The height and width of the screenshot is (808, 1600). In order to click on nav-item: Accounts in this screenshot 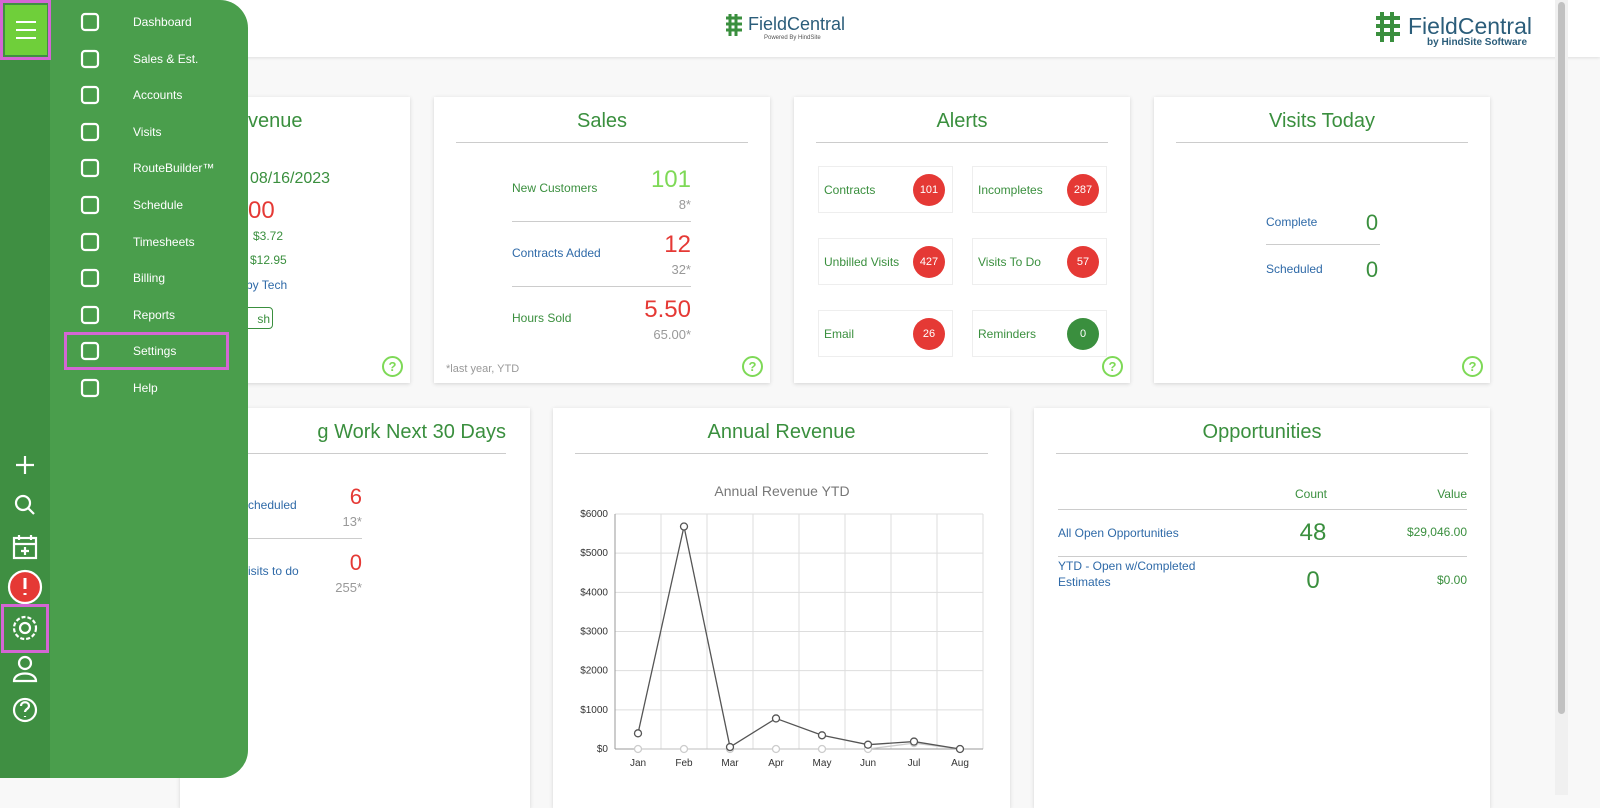, I will do `click(158, 95)`.